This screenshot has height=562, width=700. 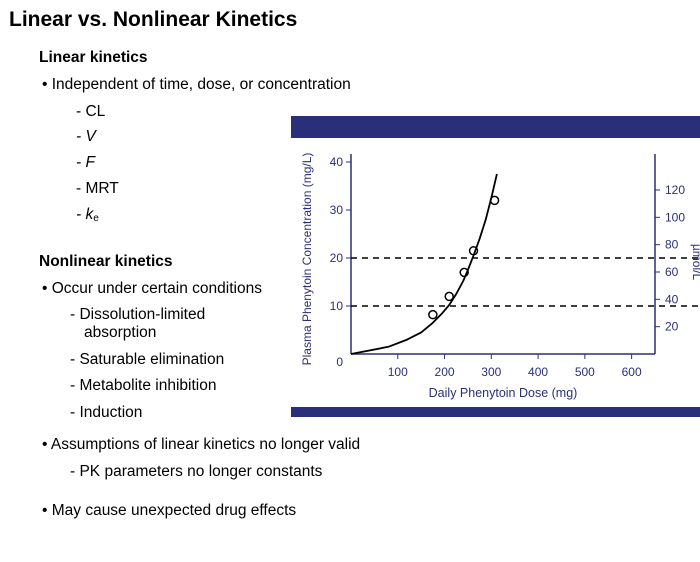 What do you see at coordinates (675, 217) in the screenshot?
I see `y2-tick-label: 100` at bounding box center [675, 217].